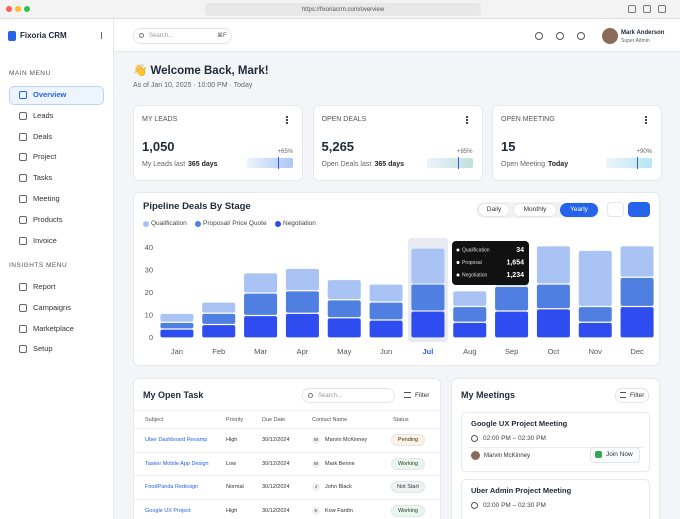  I want to click on menu-item: Products, so click(48, 219).